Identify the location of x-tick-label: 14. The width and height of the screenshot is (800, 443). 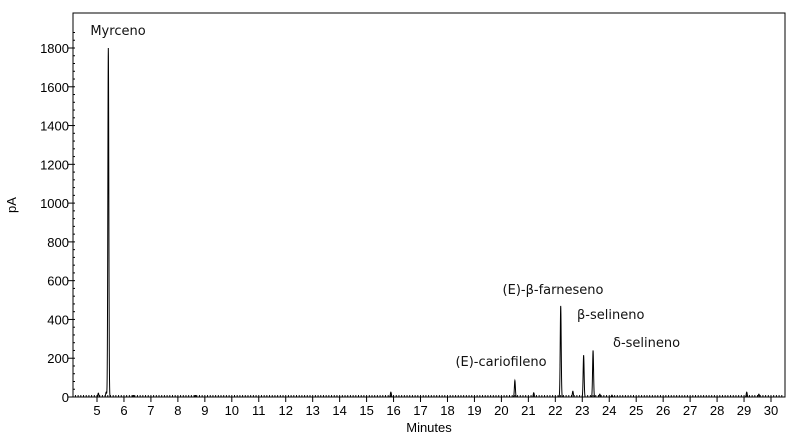
(339, 410).